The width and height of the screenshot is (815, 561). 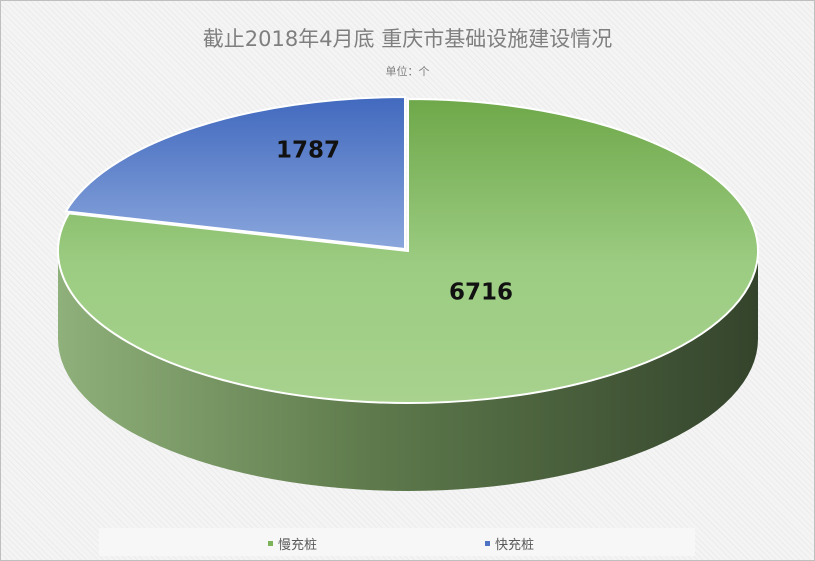 I want to click on legend-swatch-slow, so click(x=270, y=543).